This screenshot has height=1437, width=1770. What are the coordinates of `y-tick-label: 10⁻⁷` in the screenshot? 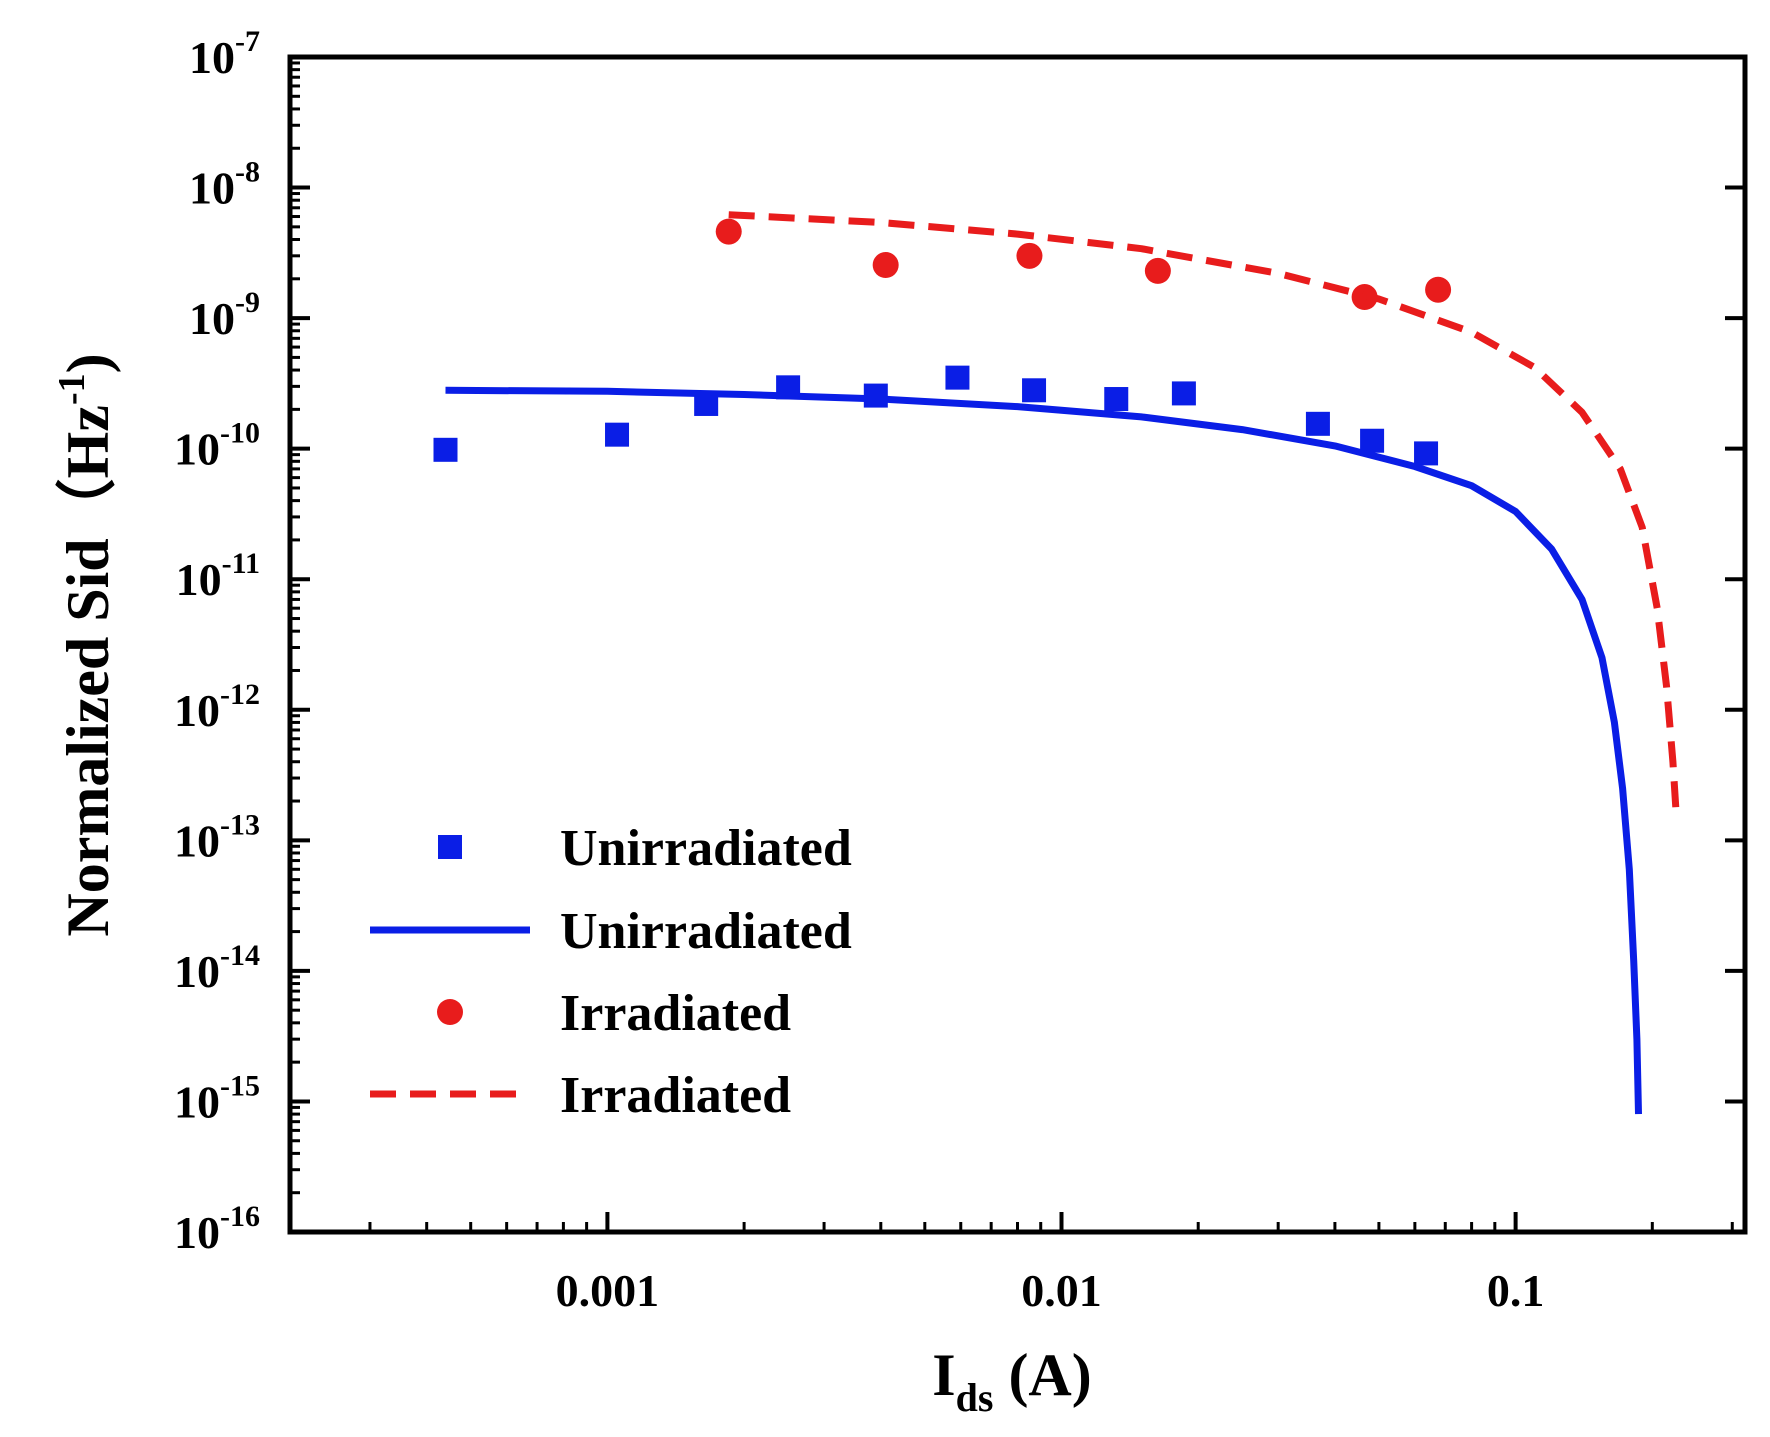 It's located at (224, 54).